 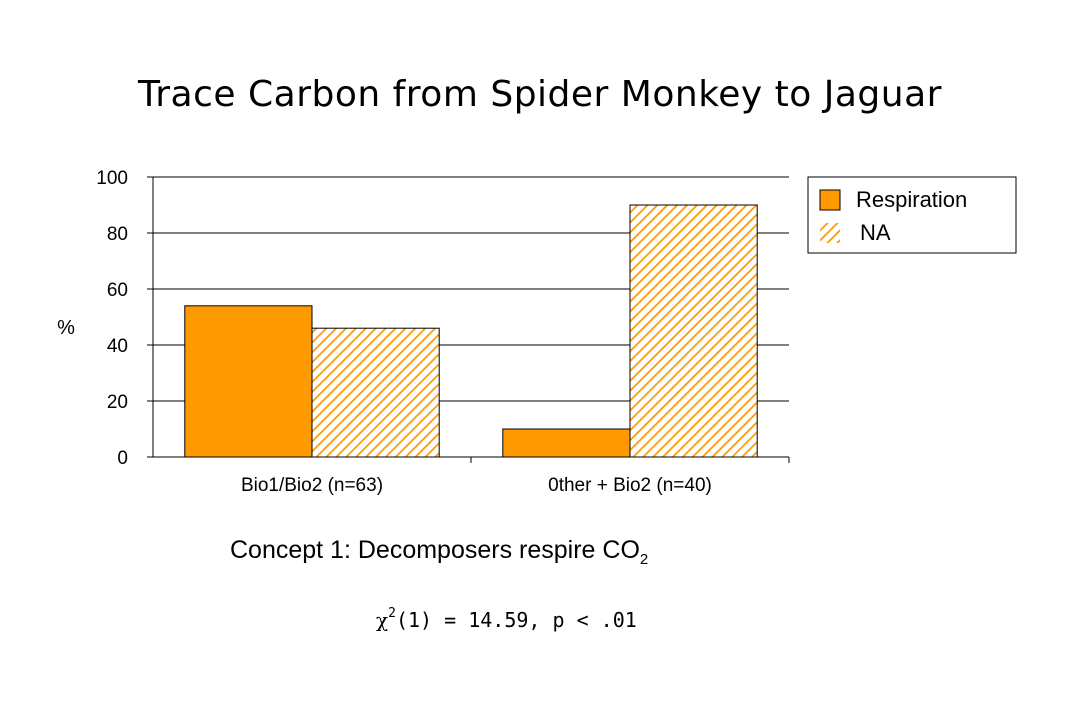 What do you see at coordinates (830, 233) in the screenshot?
I see `legend-swatch-na` at bounding box center [830, 233].